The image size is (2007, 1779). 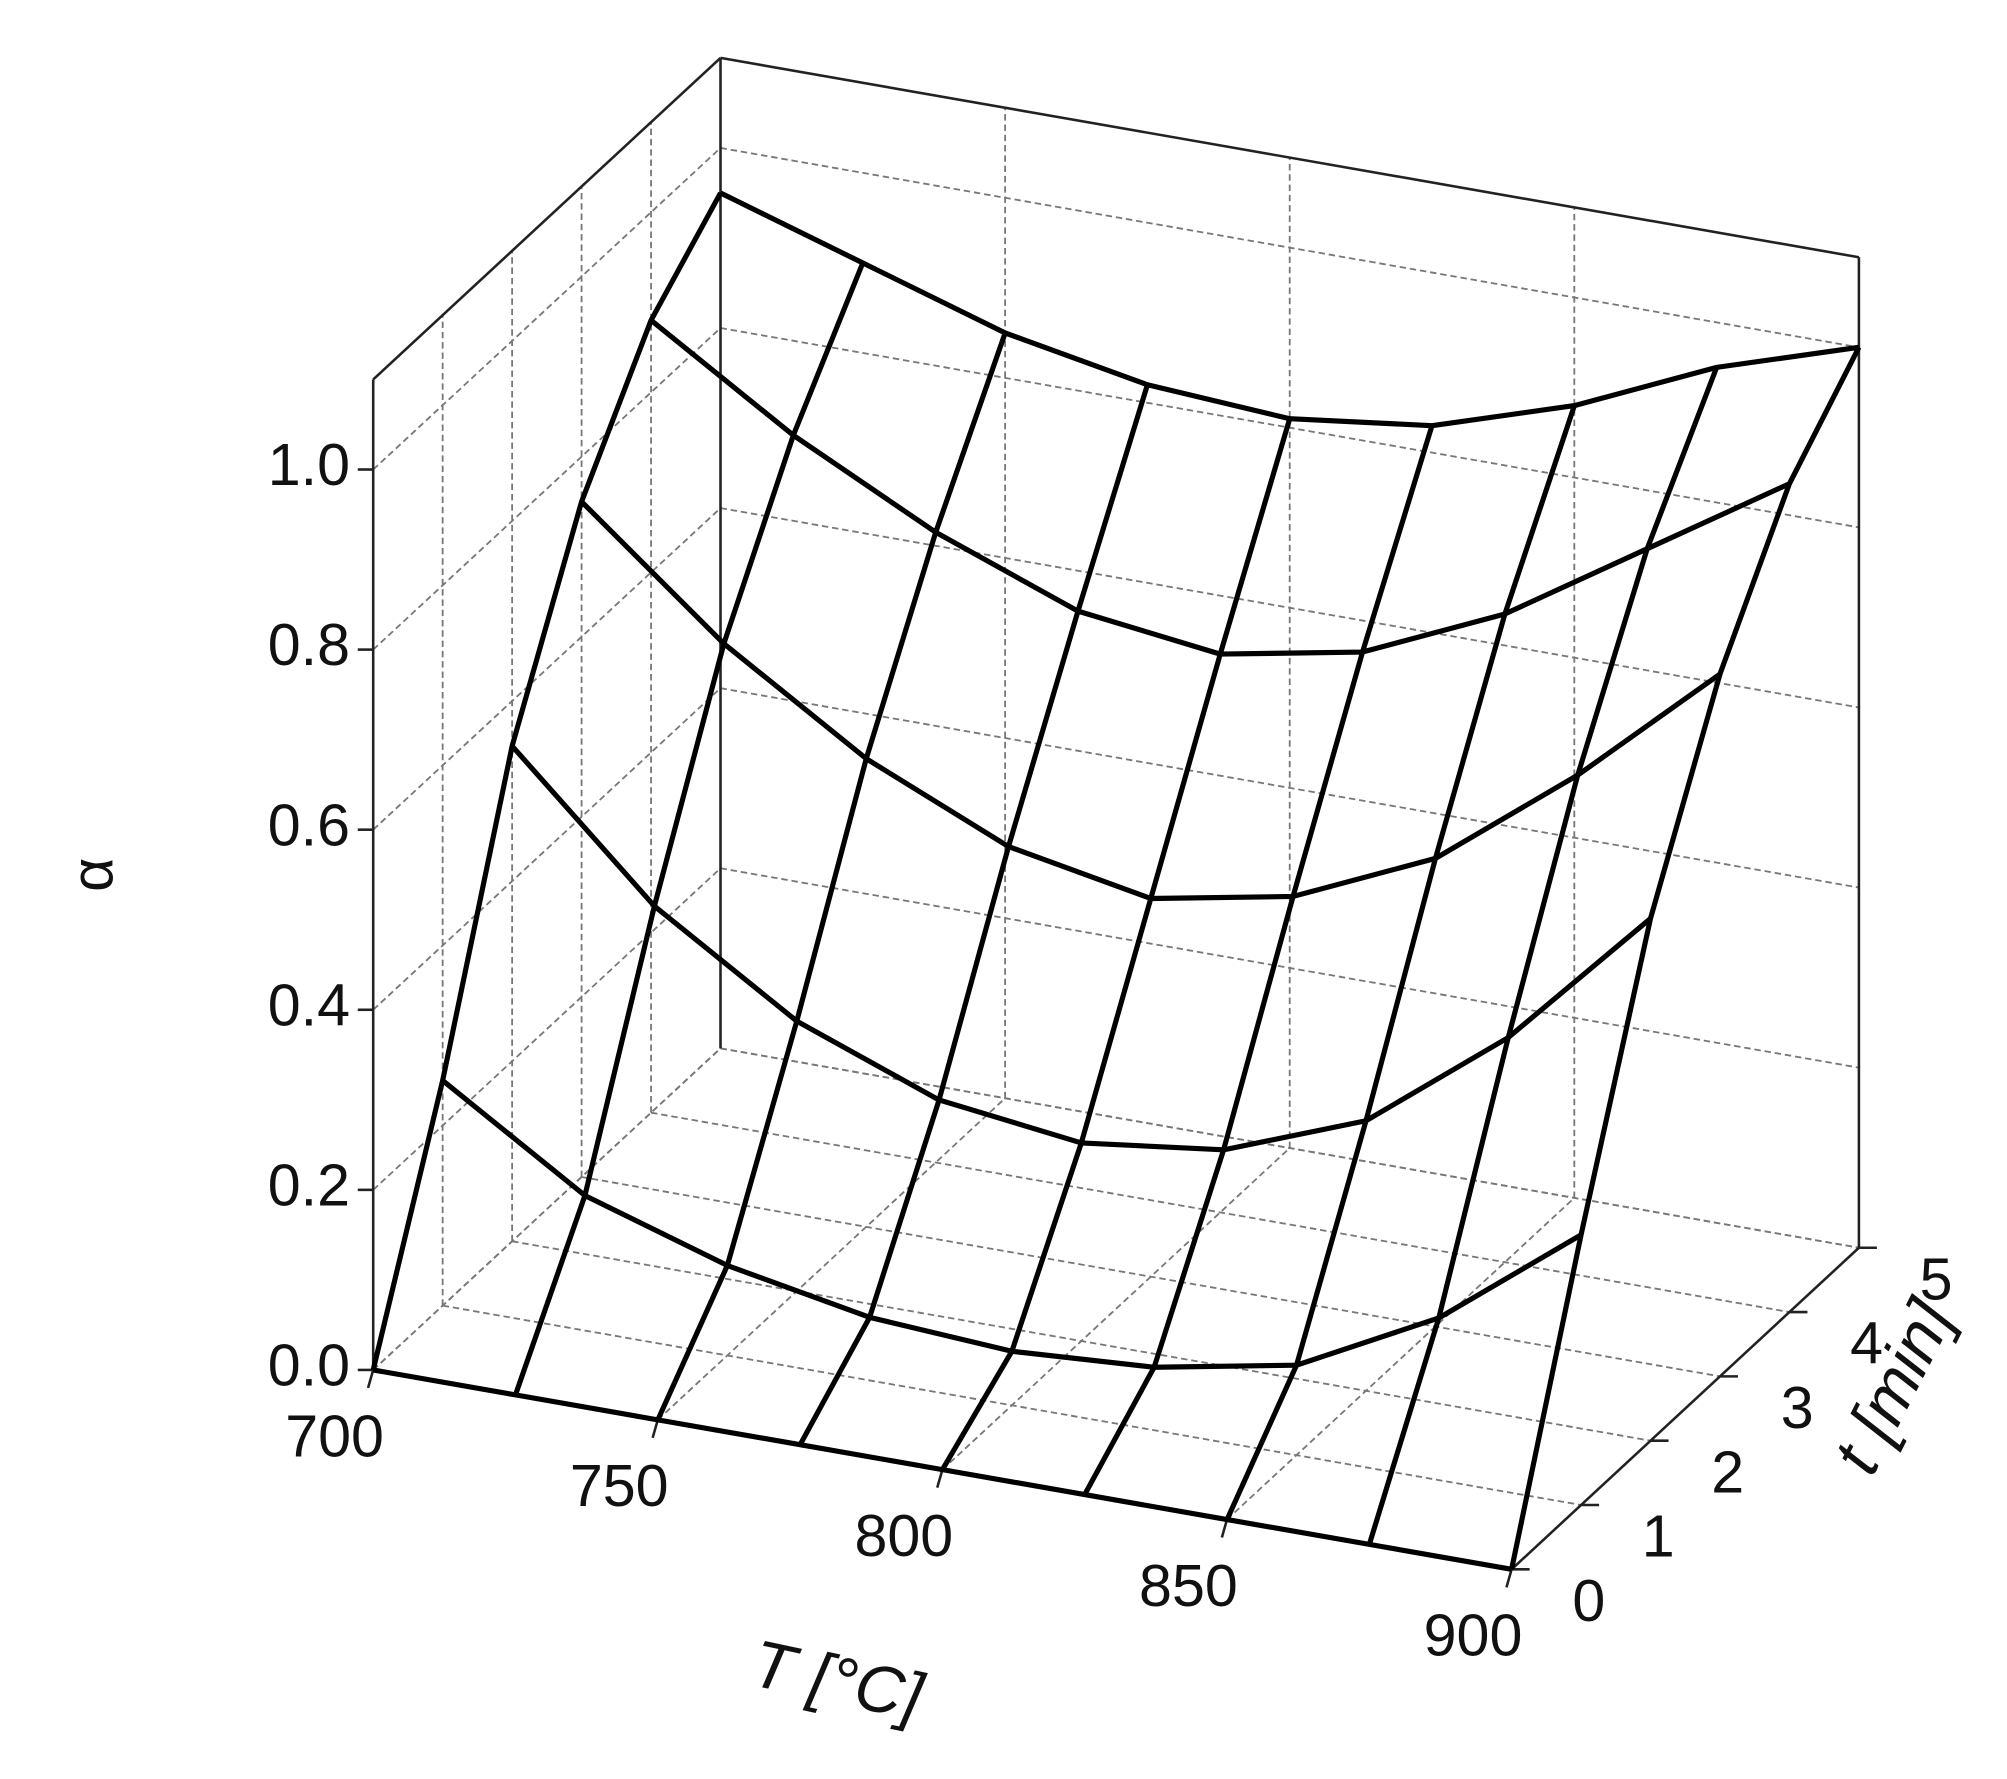 I want to click on x-tick-label: 750, so click(x=619, y=1485).